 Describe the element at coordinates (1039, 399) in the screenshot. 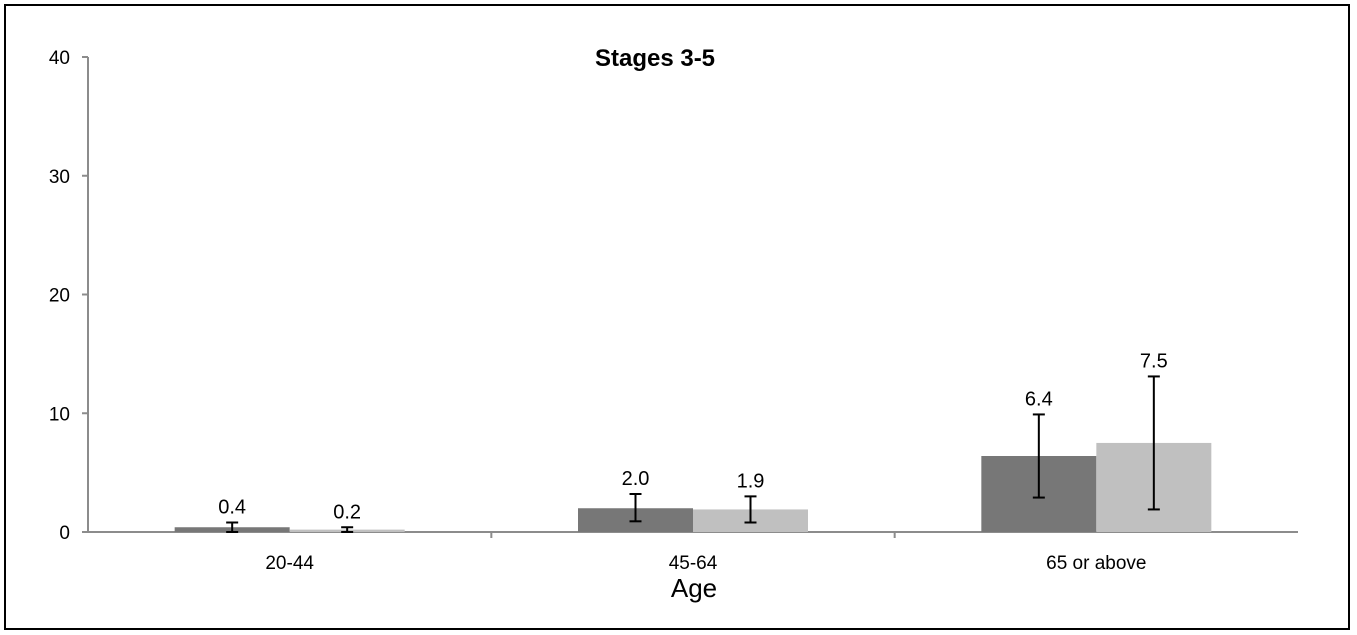

I see `data-label: 6.4` at that location.